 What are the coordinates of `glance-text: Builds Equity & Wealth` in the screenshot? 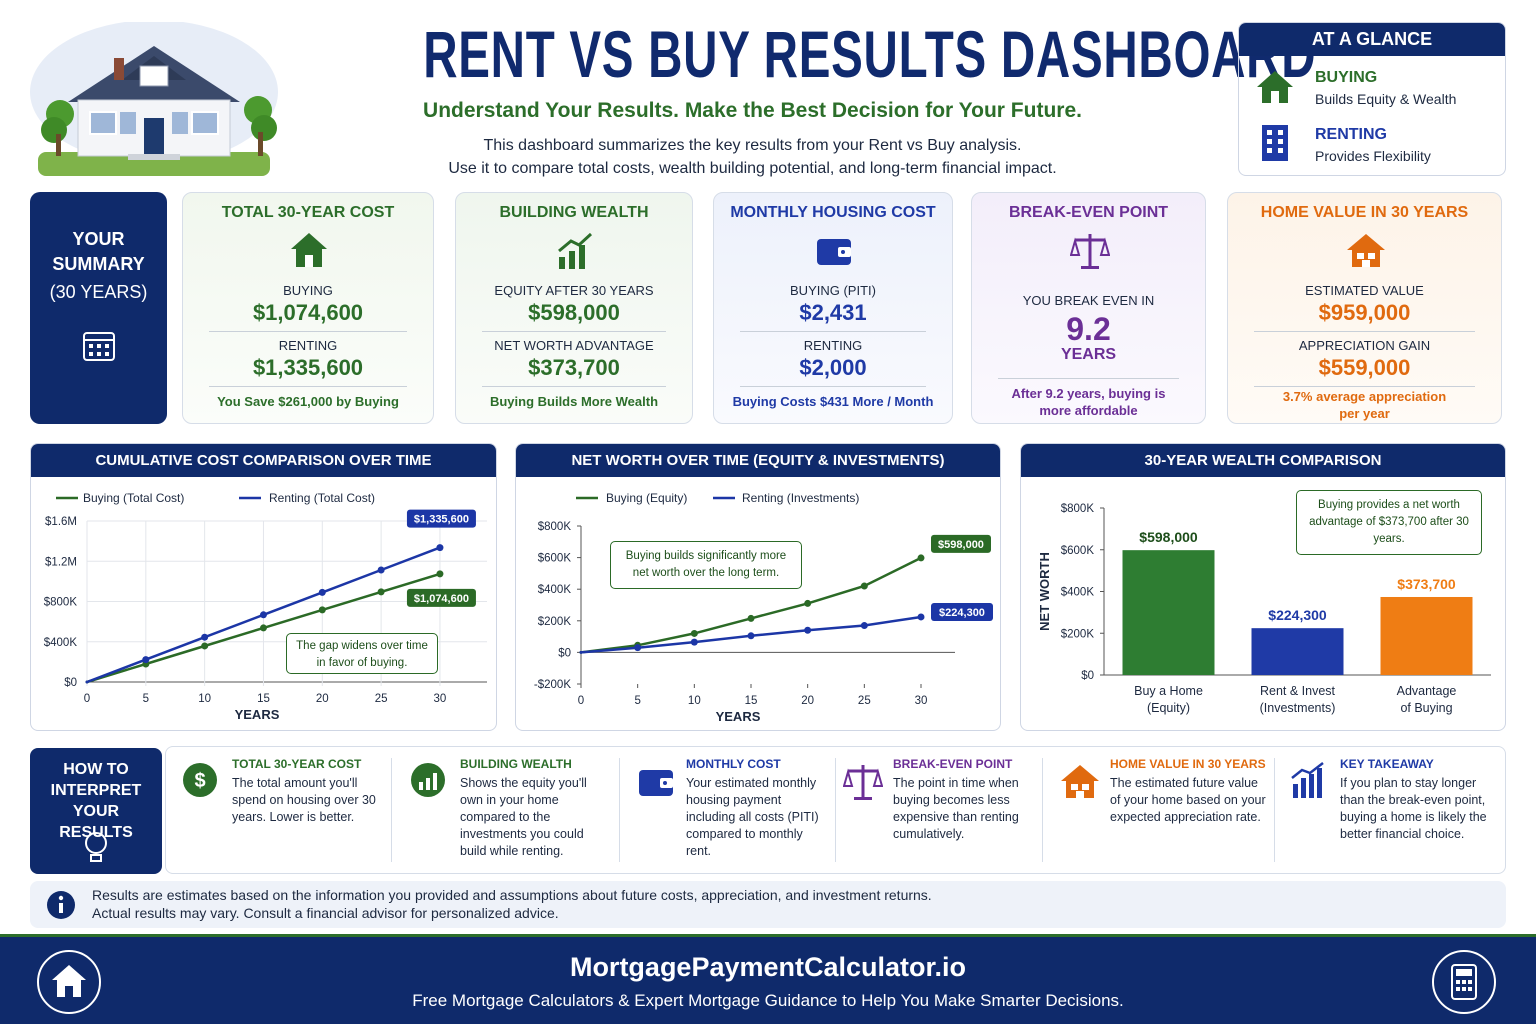 It's located at (1386, 99).